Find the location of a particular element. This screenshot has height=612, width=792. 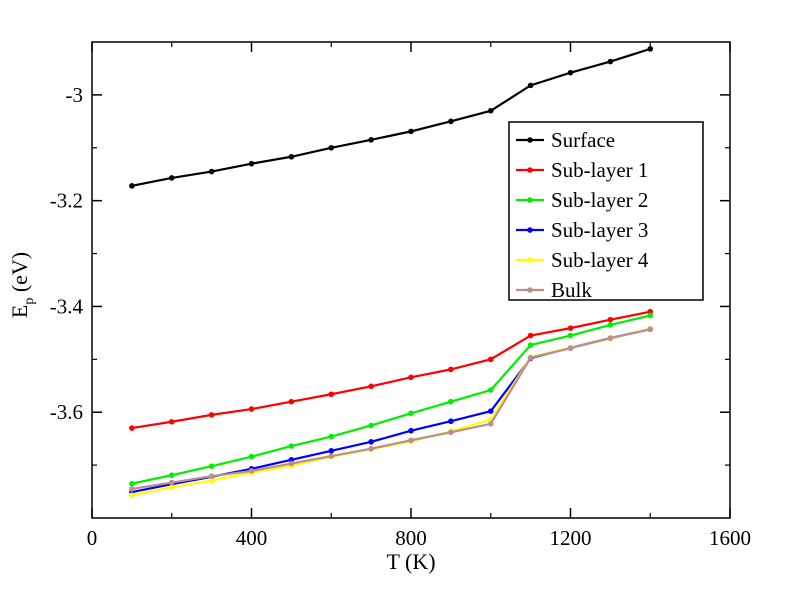

legend-entry: Surface is located at coordinates (565, 140).